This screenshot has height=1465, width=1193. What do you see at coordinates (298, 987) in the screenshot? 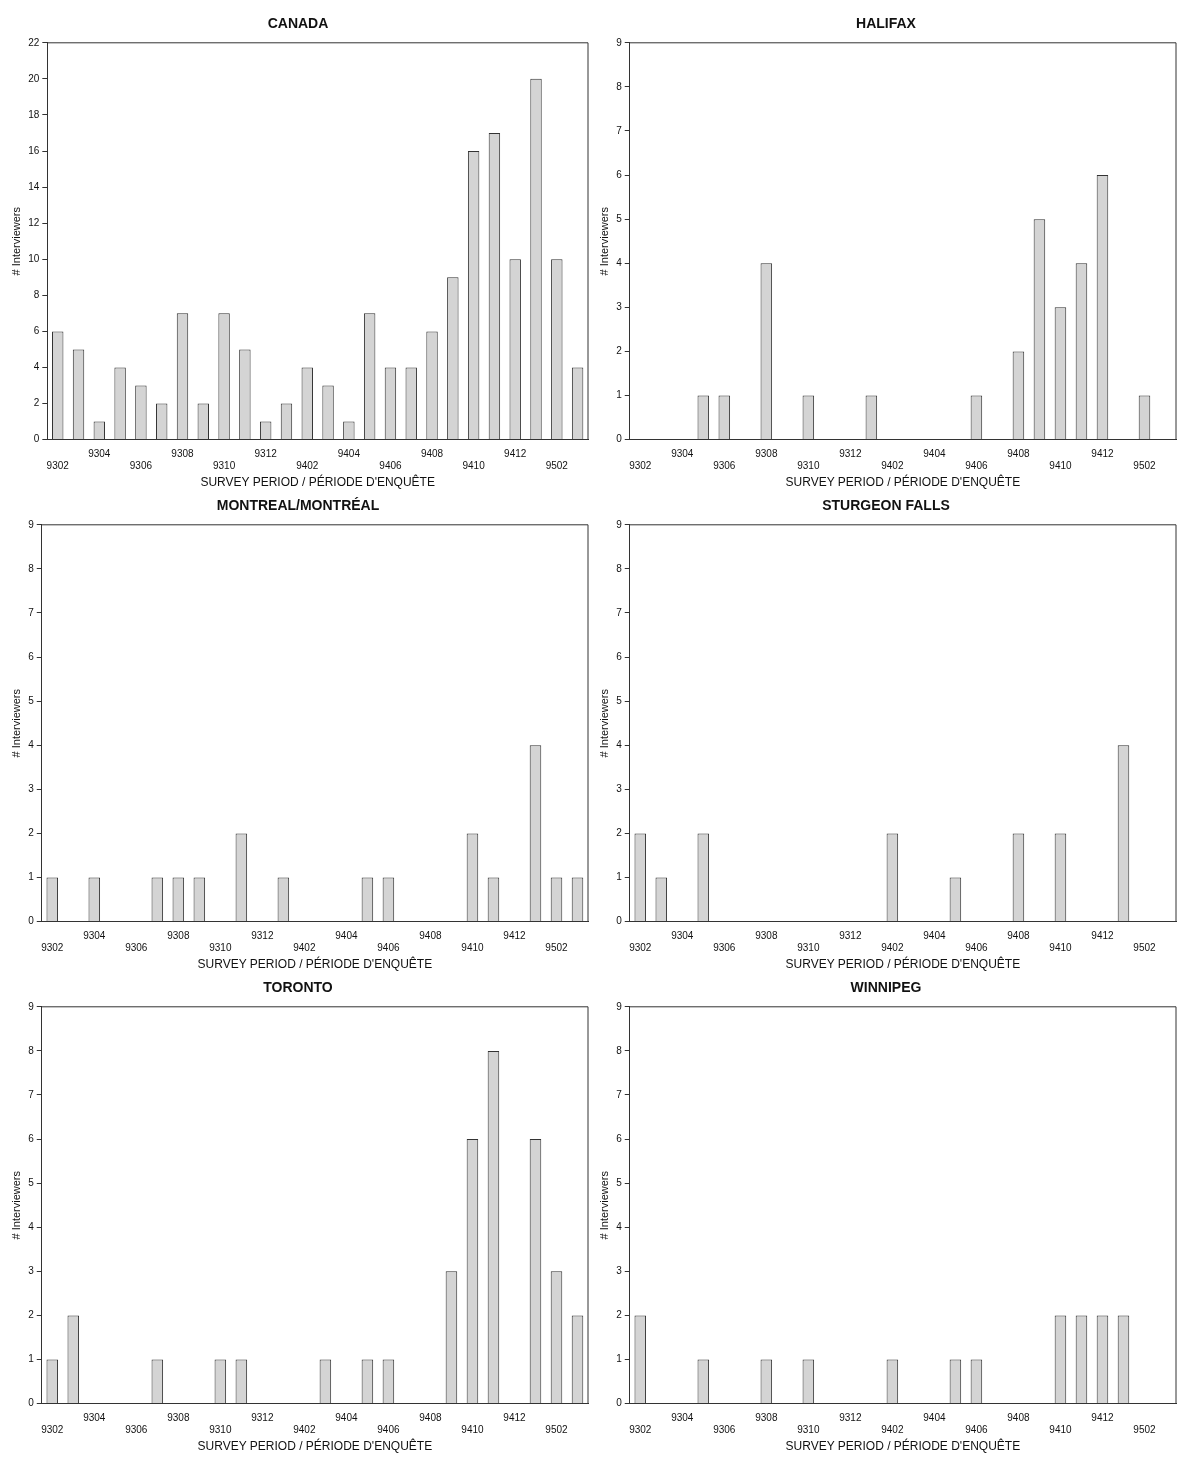
I see `chart-title: TORONTO` at bounding box center [298, 987].